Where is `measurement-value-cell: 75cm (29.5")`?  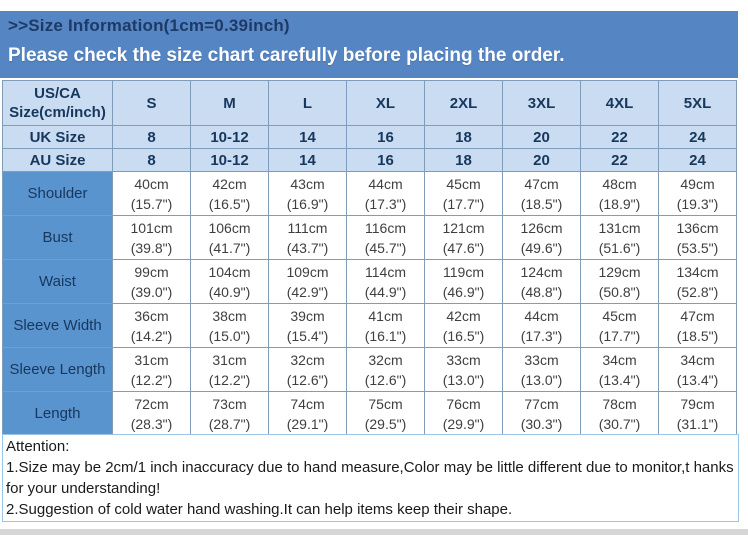 measurement-value-cell: 75cm (29.5") is located at coordinates (385, 413).